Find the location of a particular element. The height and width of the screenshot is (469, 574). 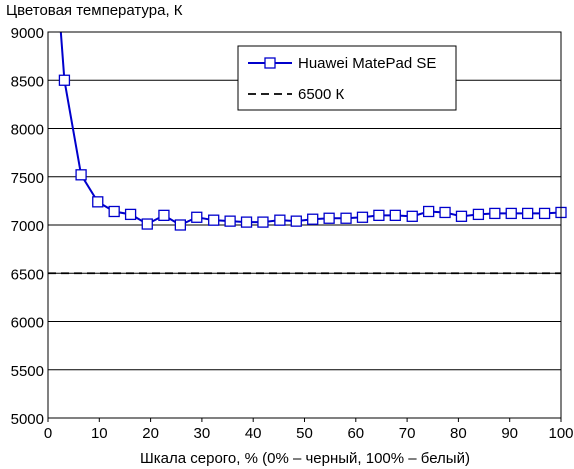

x-tick-label: 10 is located at coordinates (99, 433).